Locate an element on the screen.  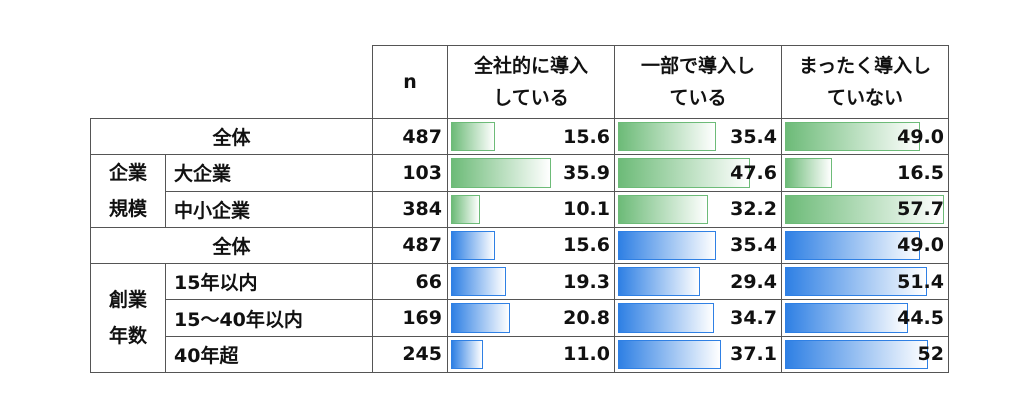
value-cell: 20.8 is located at coordinates (531, 318).